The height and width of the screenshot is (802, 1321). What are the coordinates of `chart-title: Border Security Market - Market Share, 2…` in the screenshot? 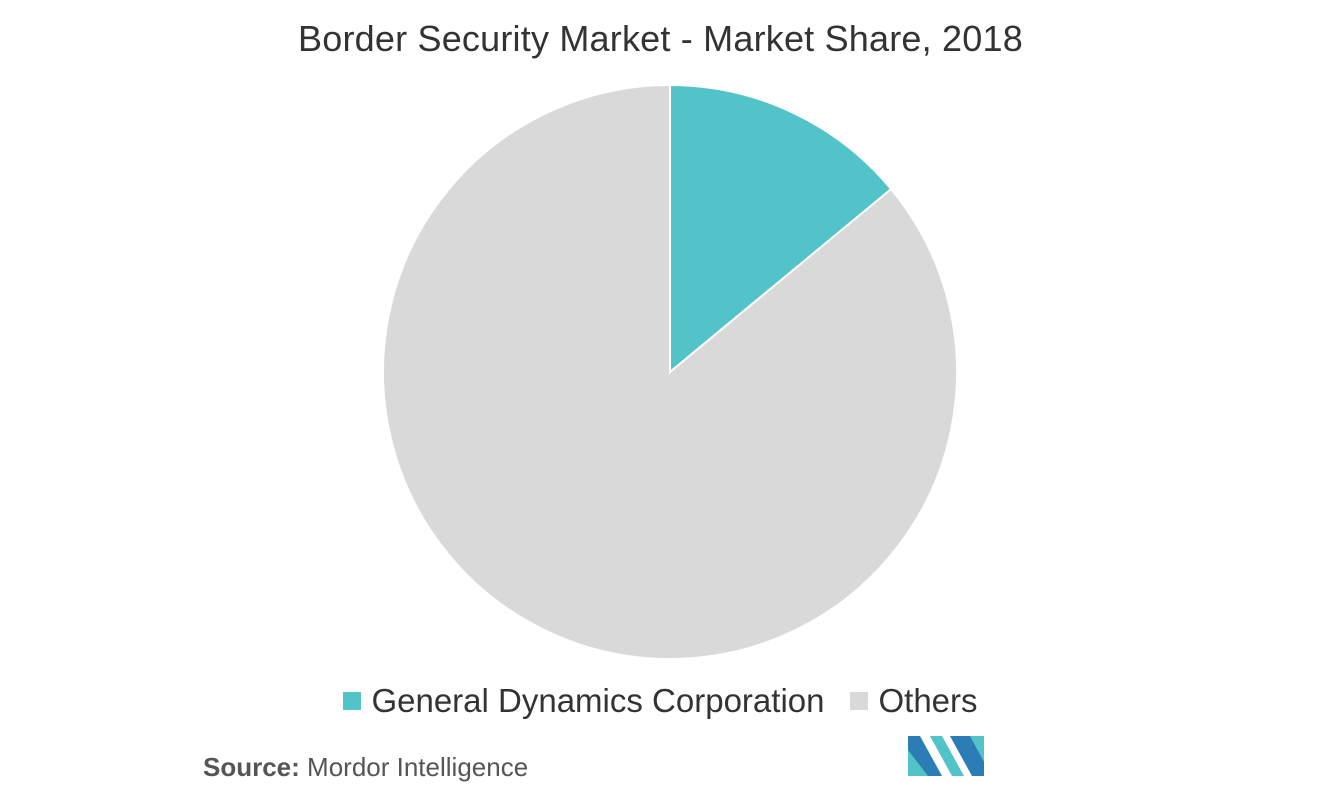 It's located at (660, 38).